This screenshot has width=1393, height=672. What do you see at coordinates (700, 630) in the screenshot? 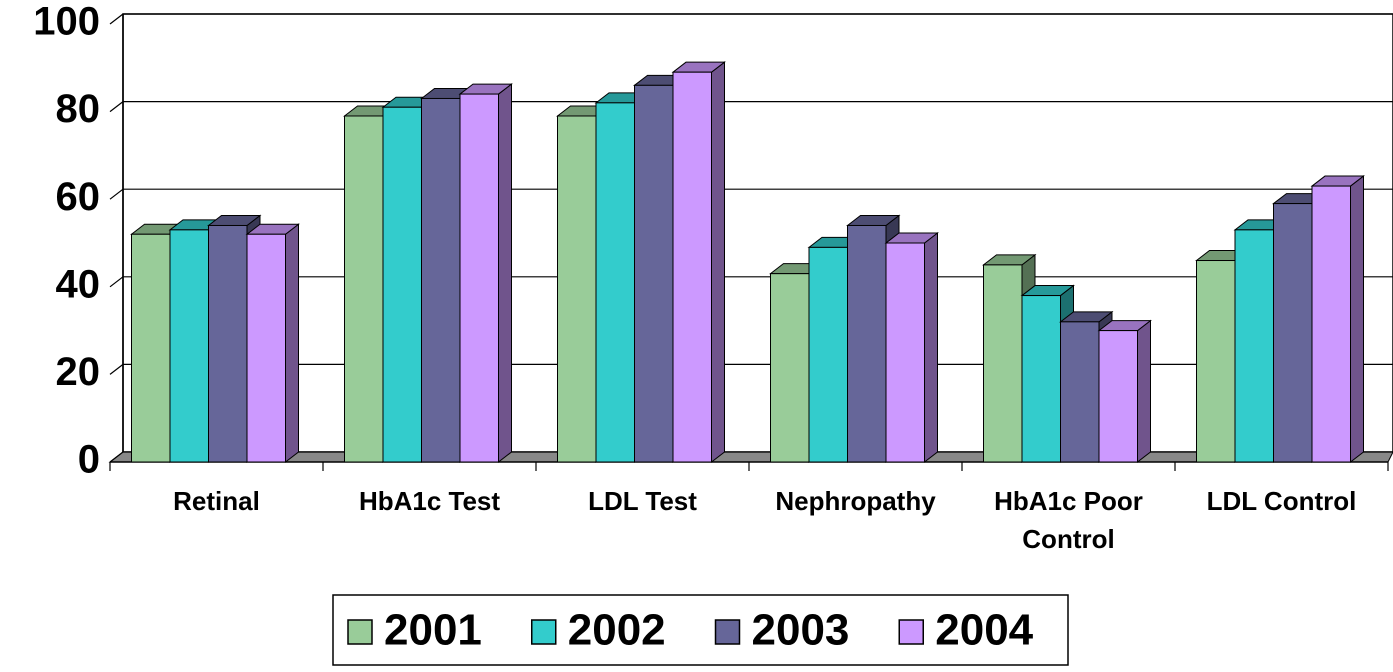
I see `legend-box` at bounding box center [700, 630].